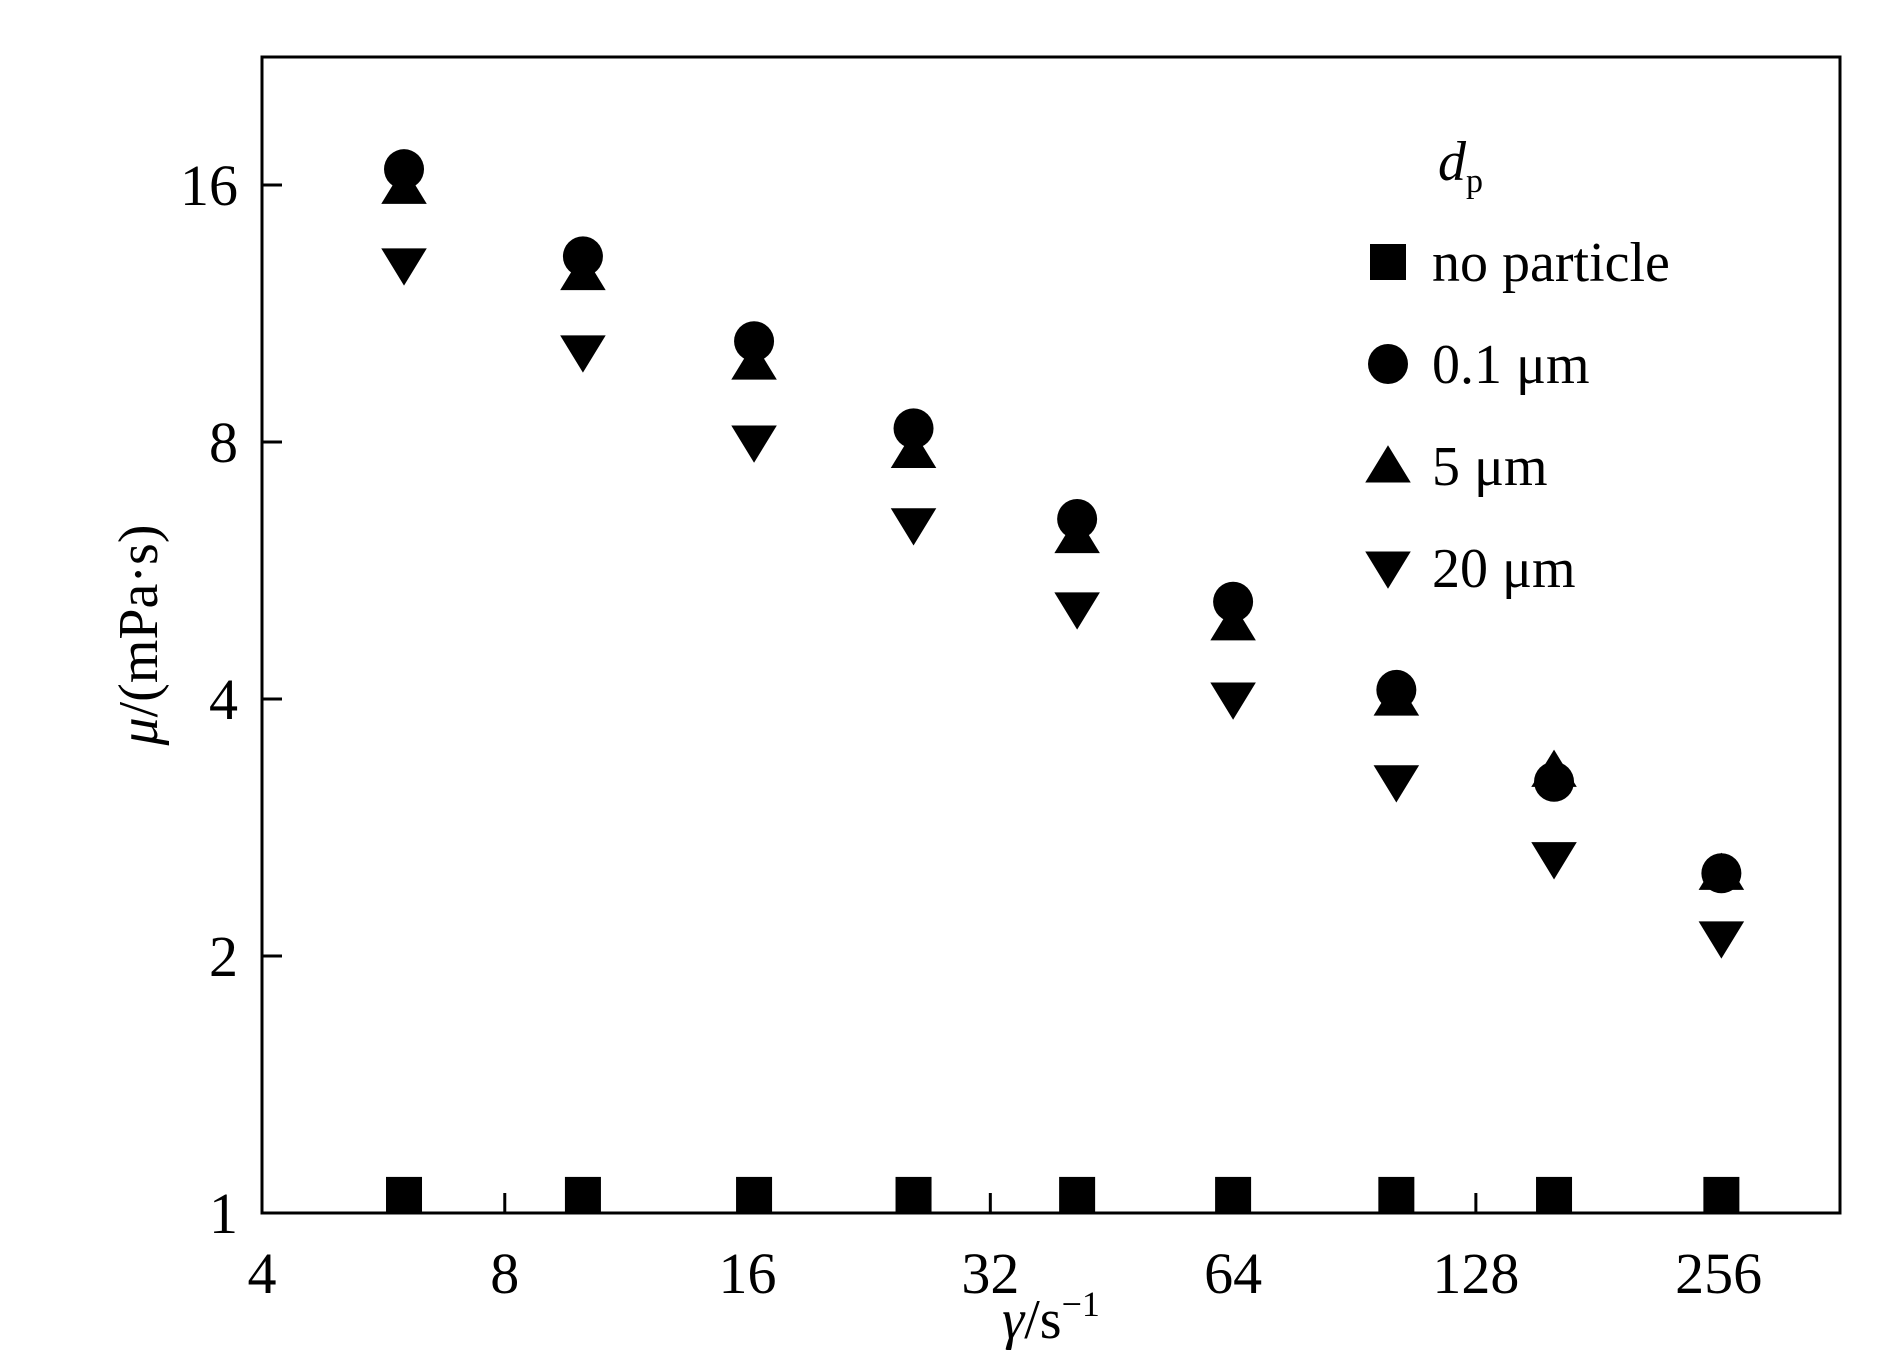 The image size is (1890, 1359). Describe the element at coordinates (223, 699) in the screenshot. I see `y-tick-label: 4` at that location.